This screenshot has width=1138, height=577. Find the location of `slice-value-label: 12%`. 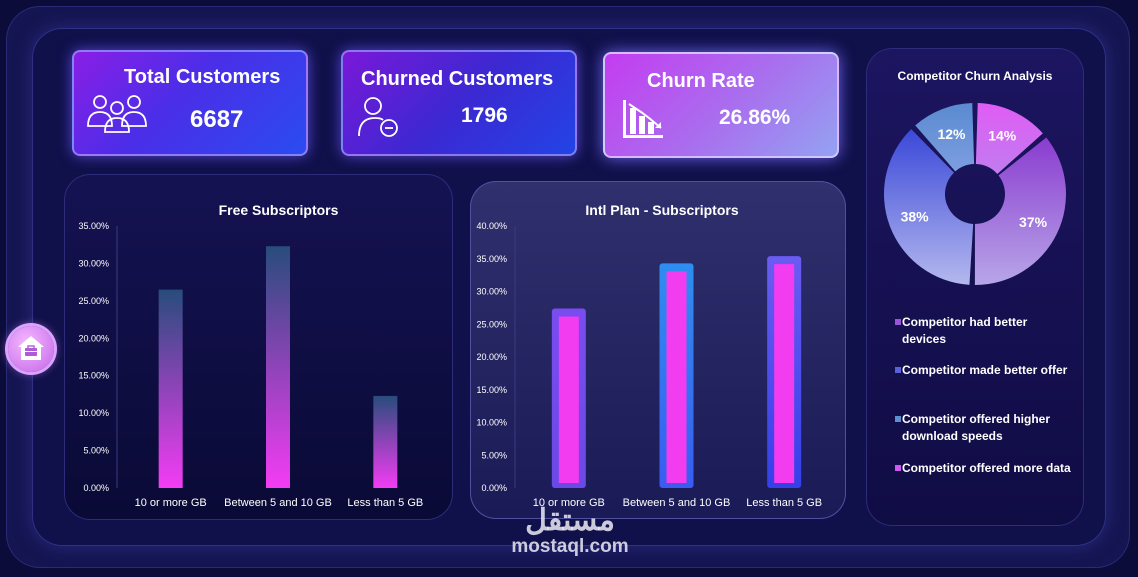

slice-value-label: 12% is located at coordinates (951, 134).